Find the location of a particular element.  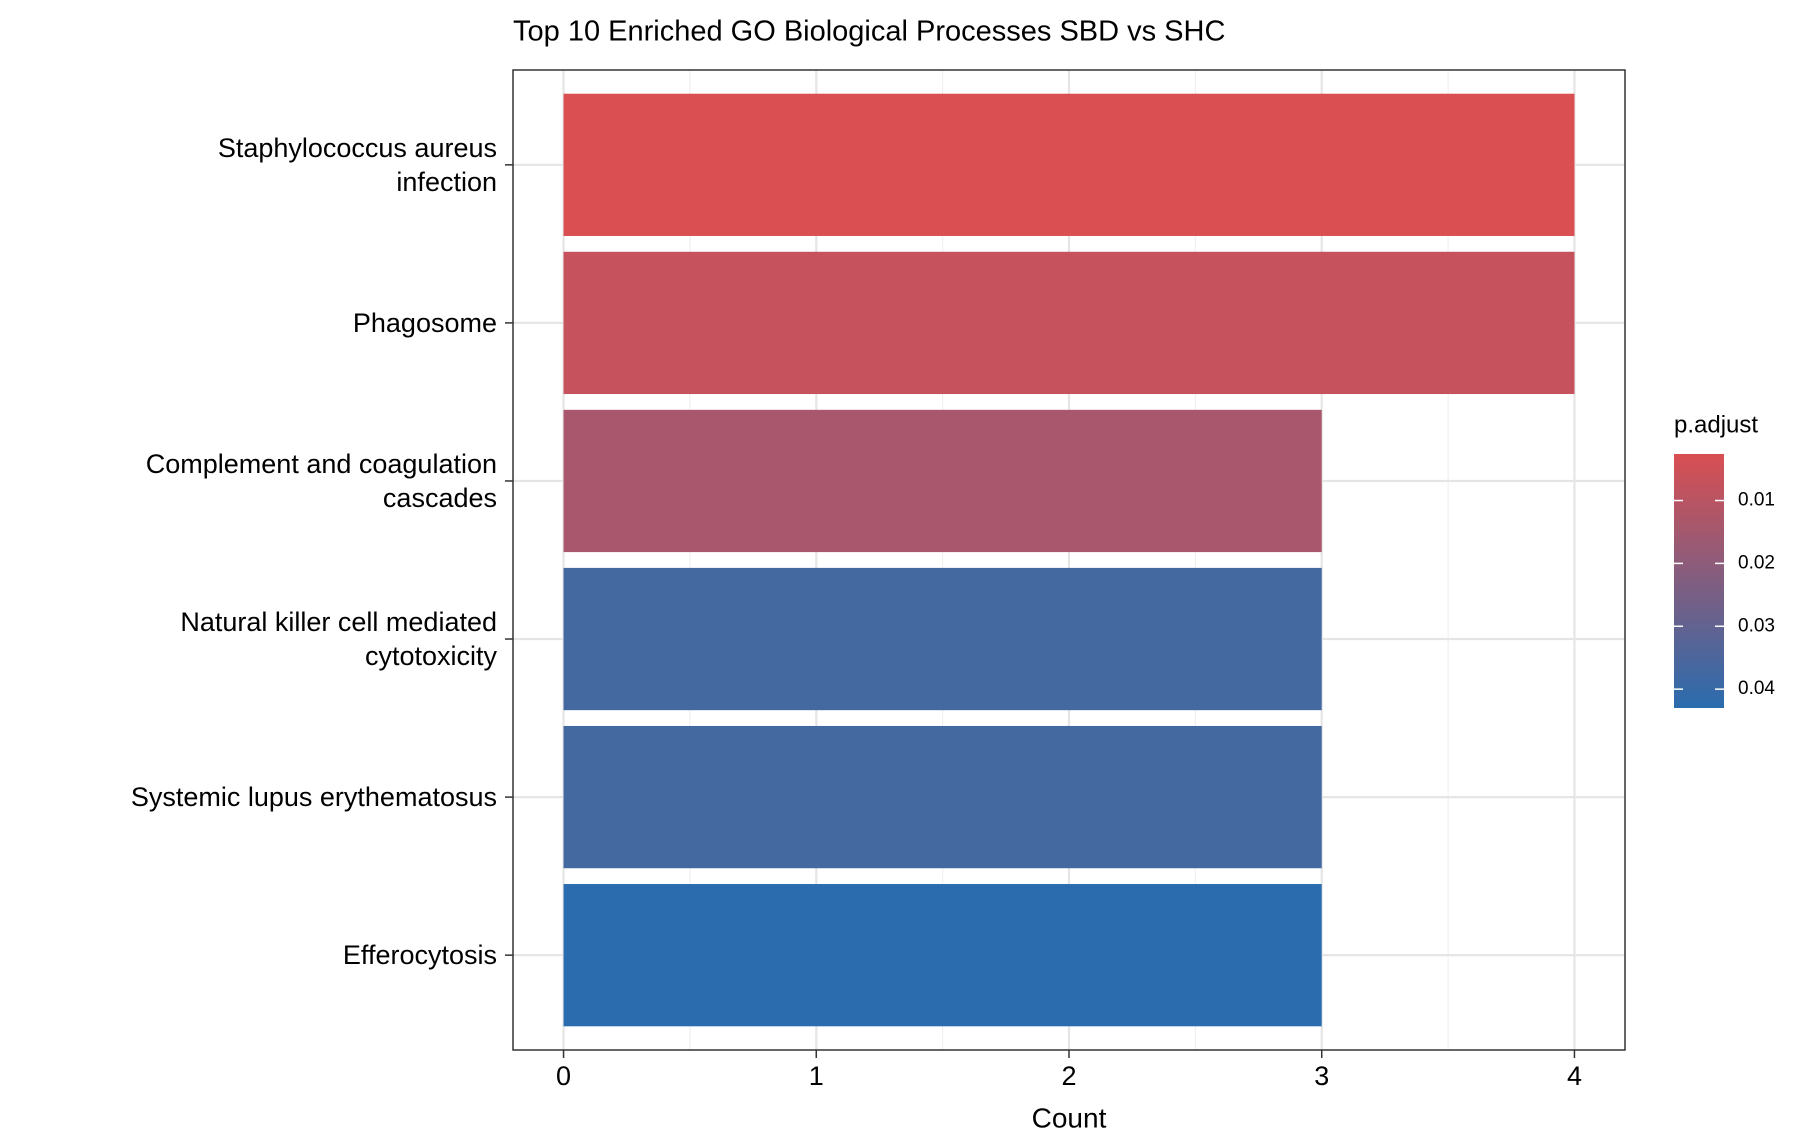

y-tick-label: Complement and coagulation cascades is located at coordinates (321, 480).